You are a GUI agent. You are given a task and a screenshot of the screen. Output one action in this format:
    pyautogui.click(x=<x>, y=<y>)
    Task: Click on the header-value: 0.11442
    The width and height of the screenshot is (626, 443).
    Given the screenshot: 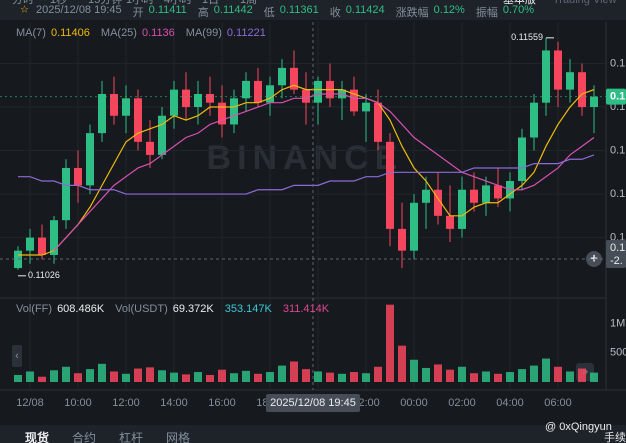 What is the action you would take?
    pyautogui.click(x=233, y=10)
    